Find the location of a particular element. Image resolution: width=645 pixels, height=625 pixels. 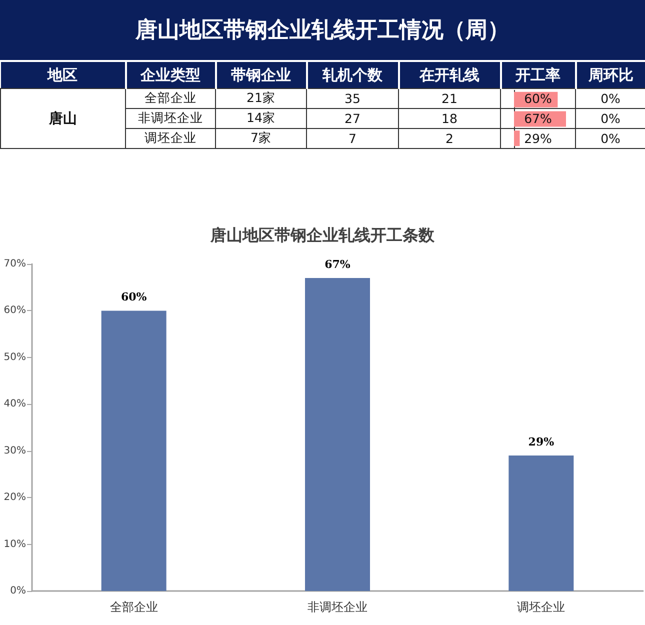

x-tick-label: 非调坯企业 is located at coordinates (338, 607).